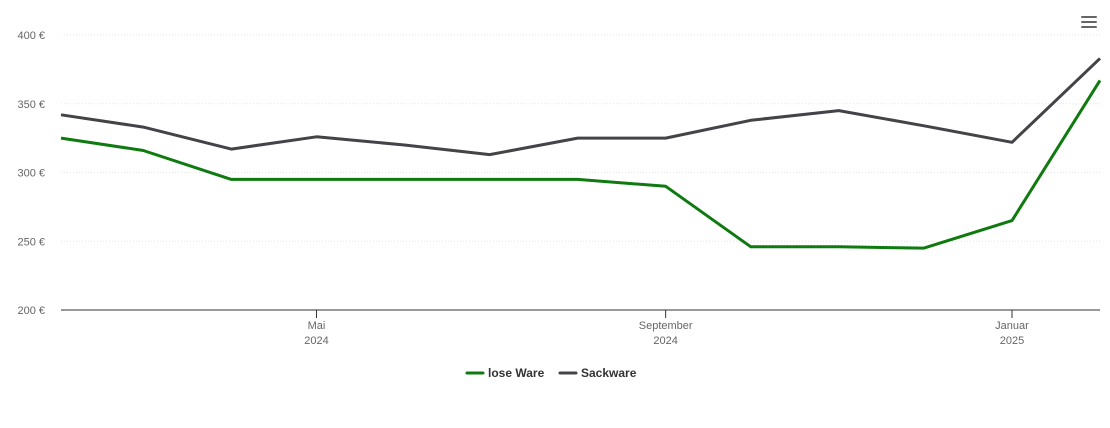  Describe the element at coordinates (1012, 333) in the screenshot. I see `x-tick-label: Januar 2025` at that location.